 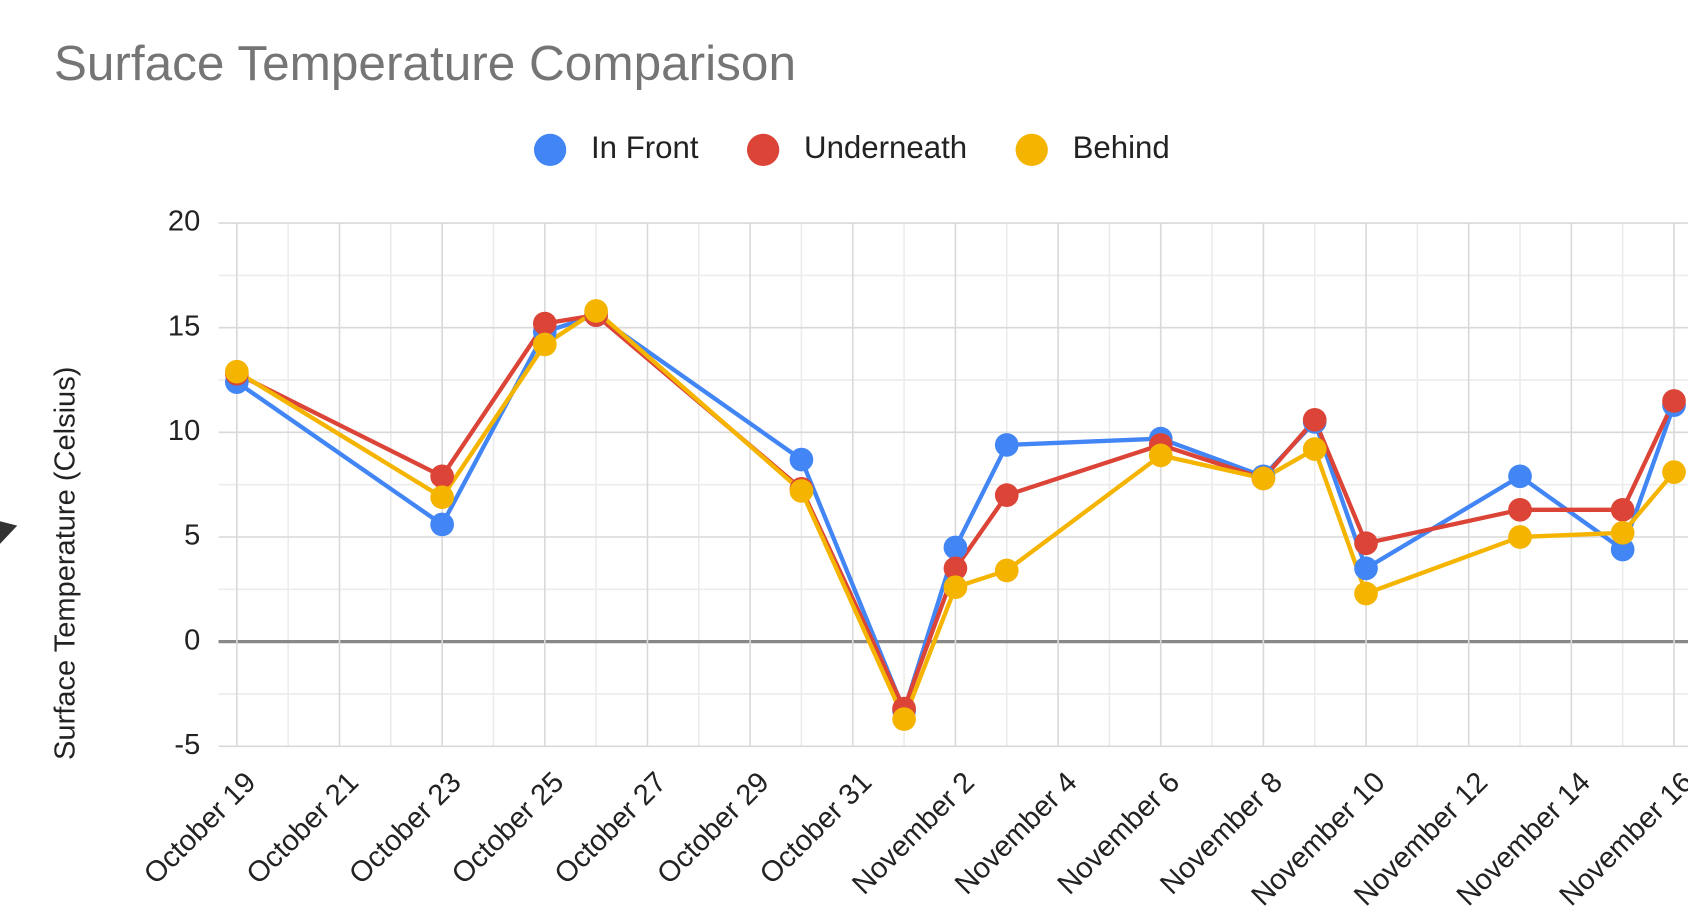 I want to click on y-tick-label: -5, so click(x=187, y=745).